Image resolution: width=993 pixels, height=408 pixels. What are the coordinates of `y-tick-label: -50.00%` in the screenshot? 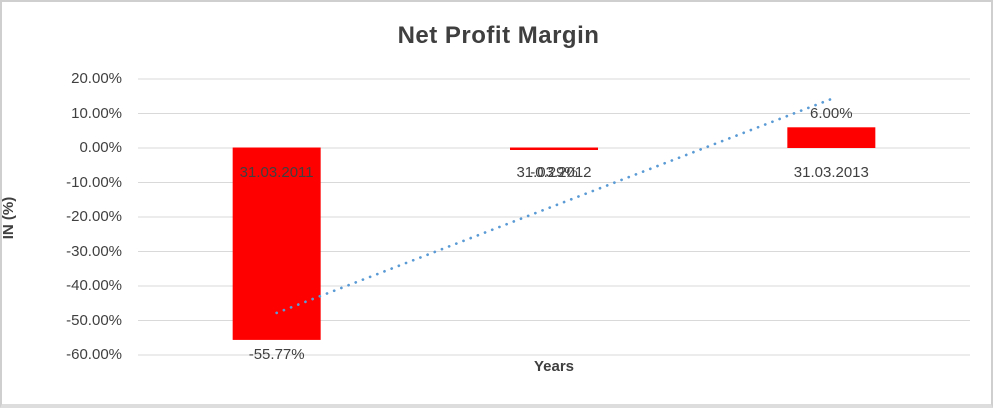 It's located at (94, 320).